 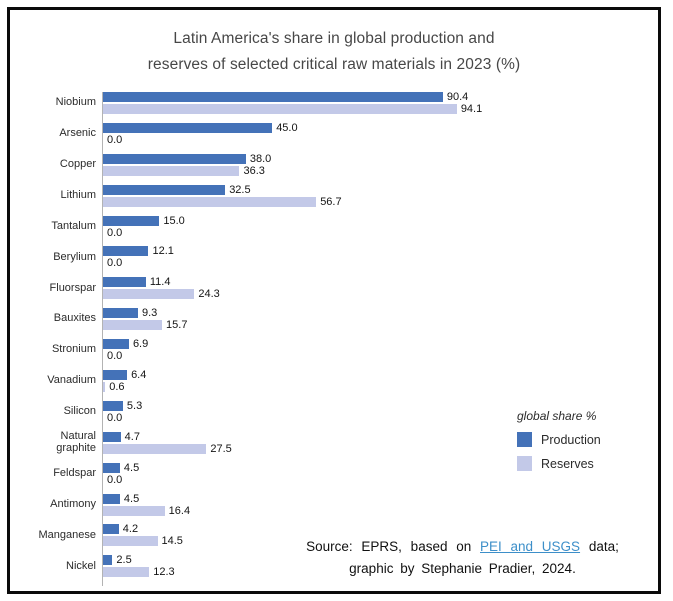 What do you see at coordinates (303, 171) in the screenshot?
I see `bar-line: 36.3` at bounding box center [303, 171].